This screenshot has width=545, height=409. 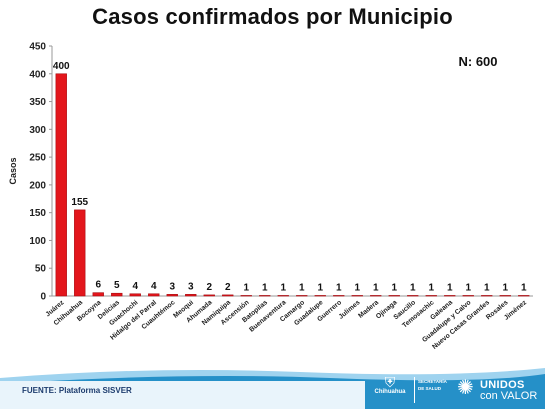 I want to click on source-text: FUENTE: Plataforma SISVER, so click(x=77, y=390).